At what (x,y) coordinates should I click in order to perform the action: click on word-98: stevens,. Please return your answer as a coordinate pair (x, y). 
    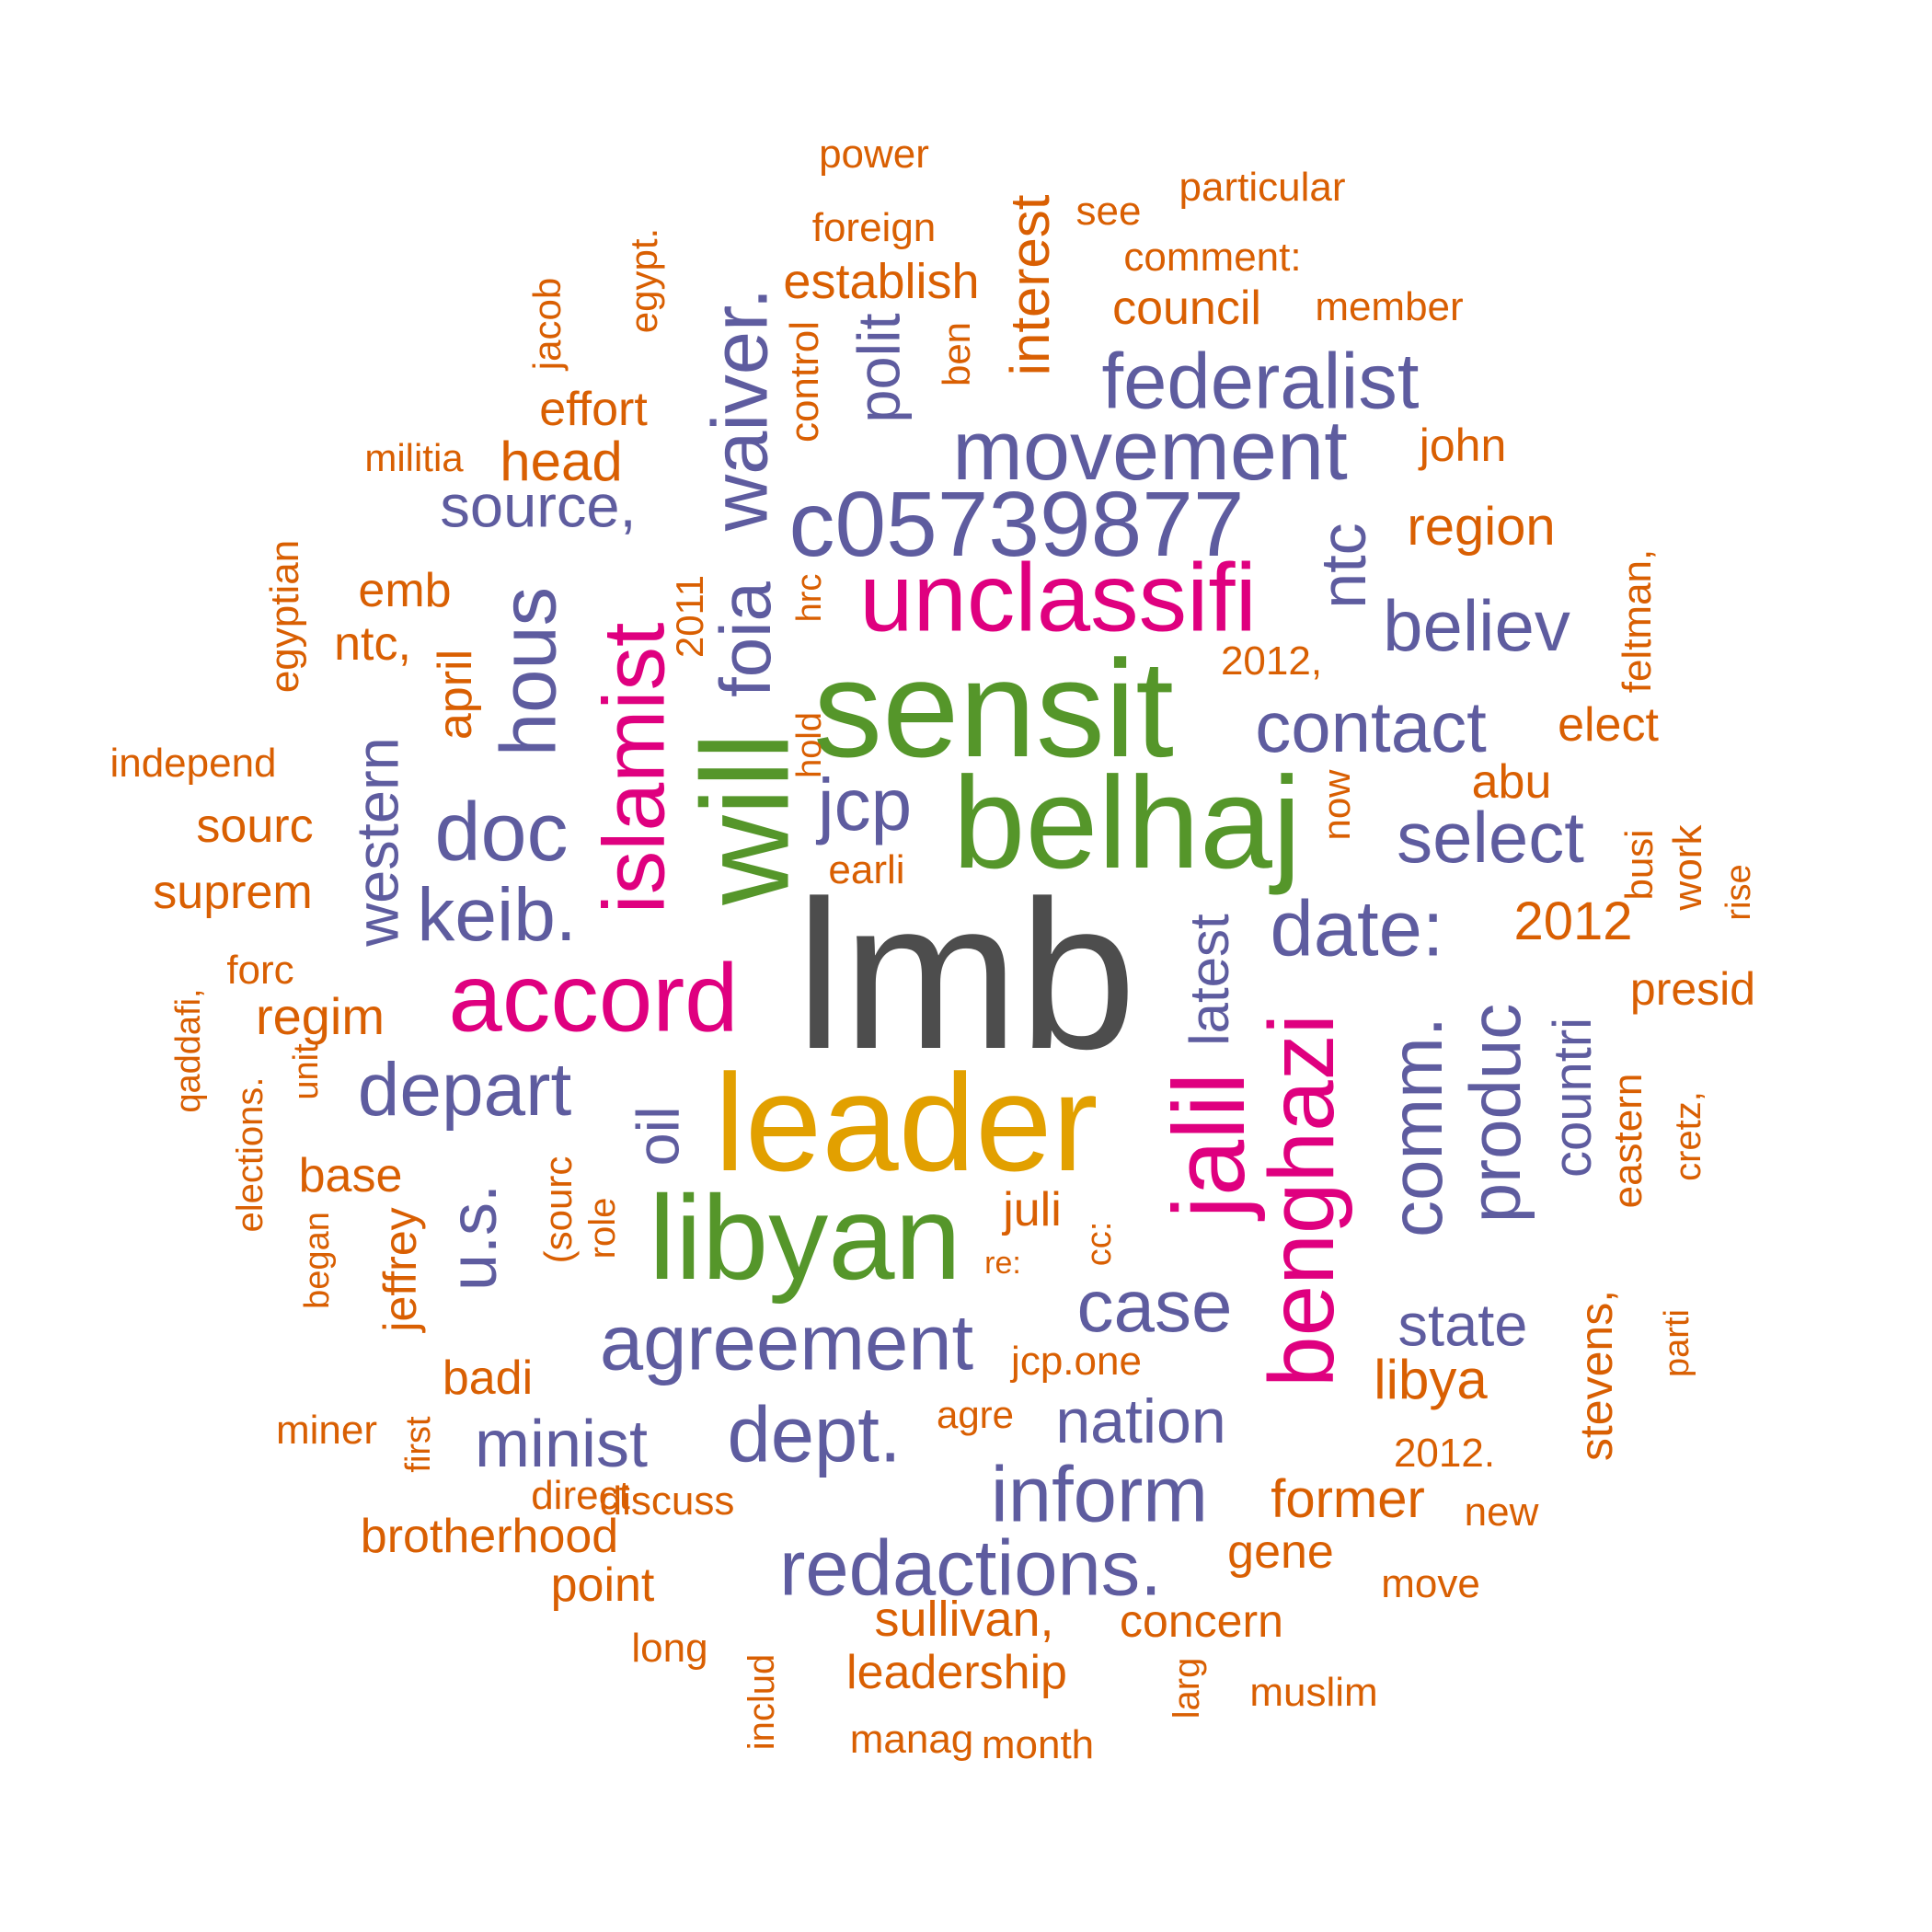
    Looking at the image, I should click on (1596, 1375).